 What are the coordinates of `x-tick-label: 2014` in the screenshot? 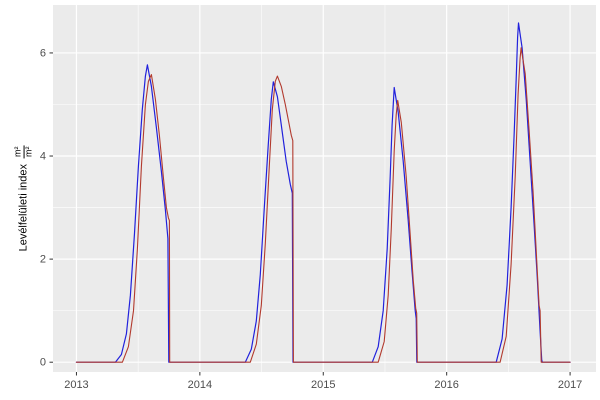 It's located at (200, 385).